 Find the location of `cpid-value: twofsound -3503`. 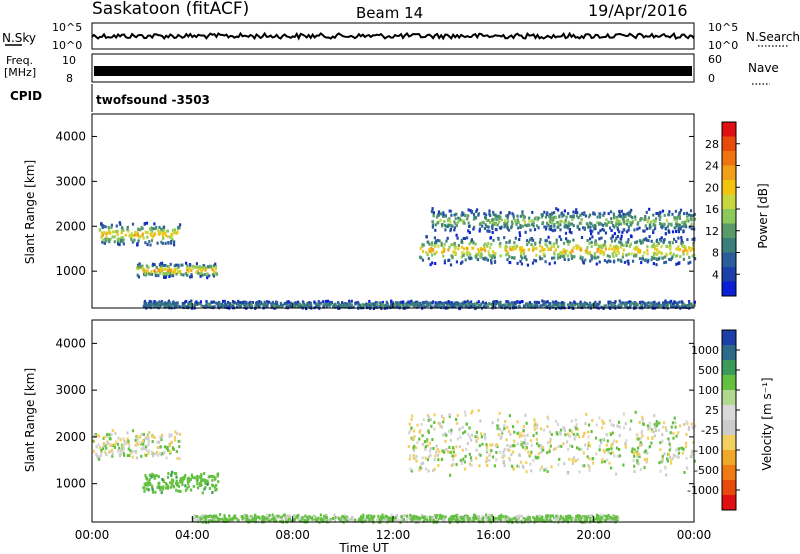

cpid-value: twofsound -3503 is located at coordinates (153, 100).